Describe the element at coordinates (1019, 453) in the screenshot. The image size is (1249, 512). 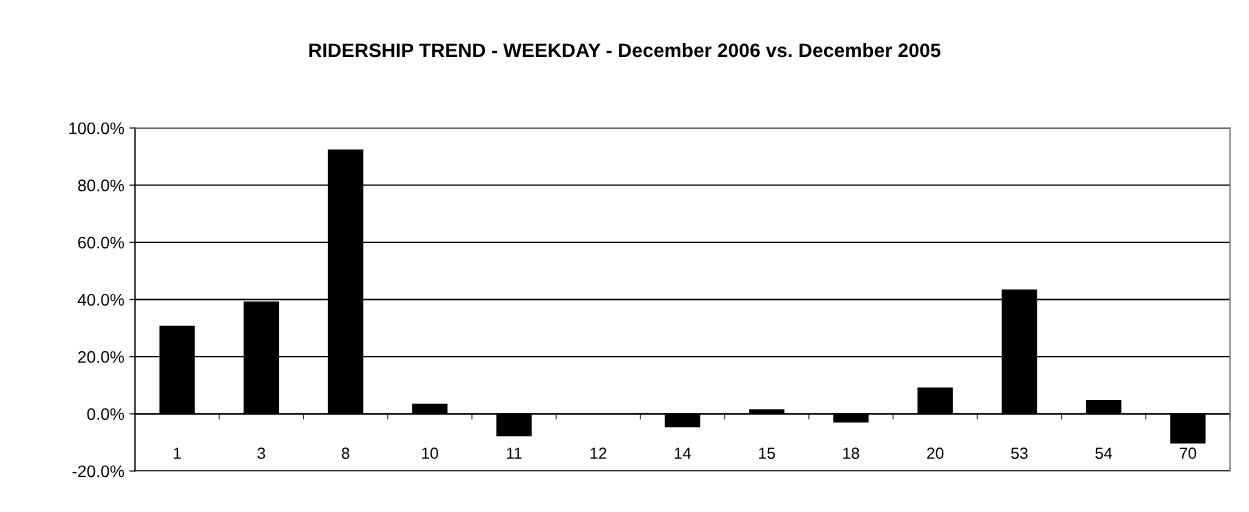
I see `x-tick-label: 53` at that location.